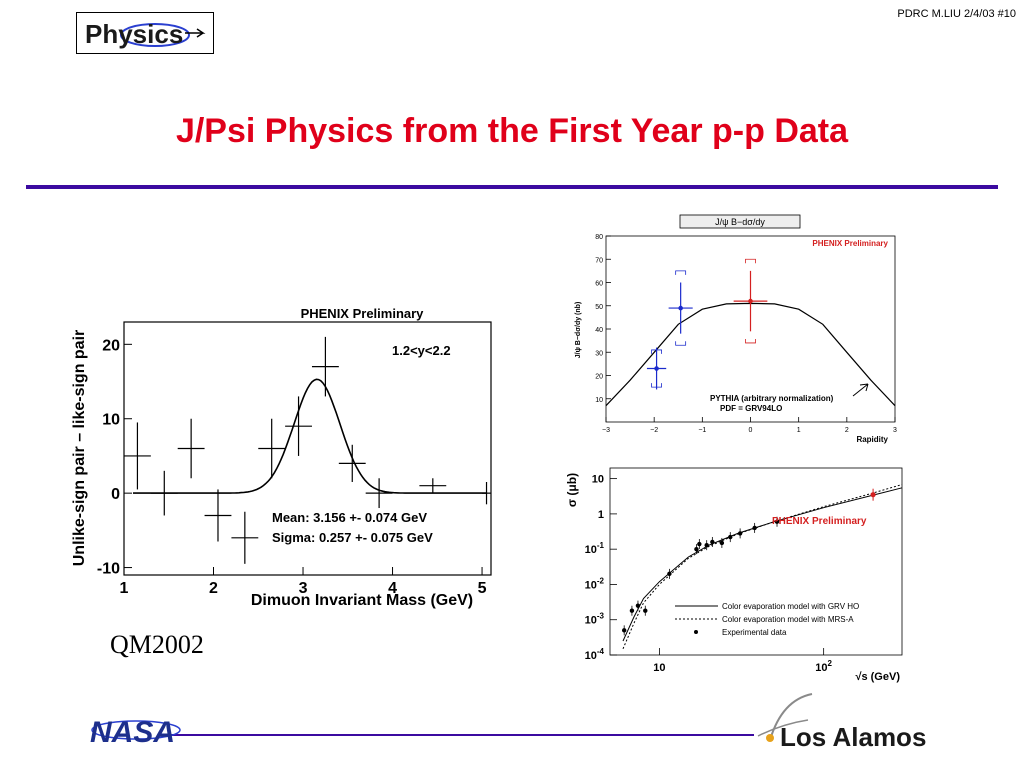  Describe the element at coordinates (601, 515) in the screenshot. I see `chart3-y-tick-label: 1` at that location.